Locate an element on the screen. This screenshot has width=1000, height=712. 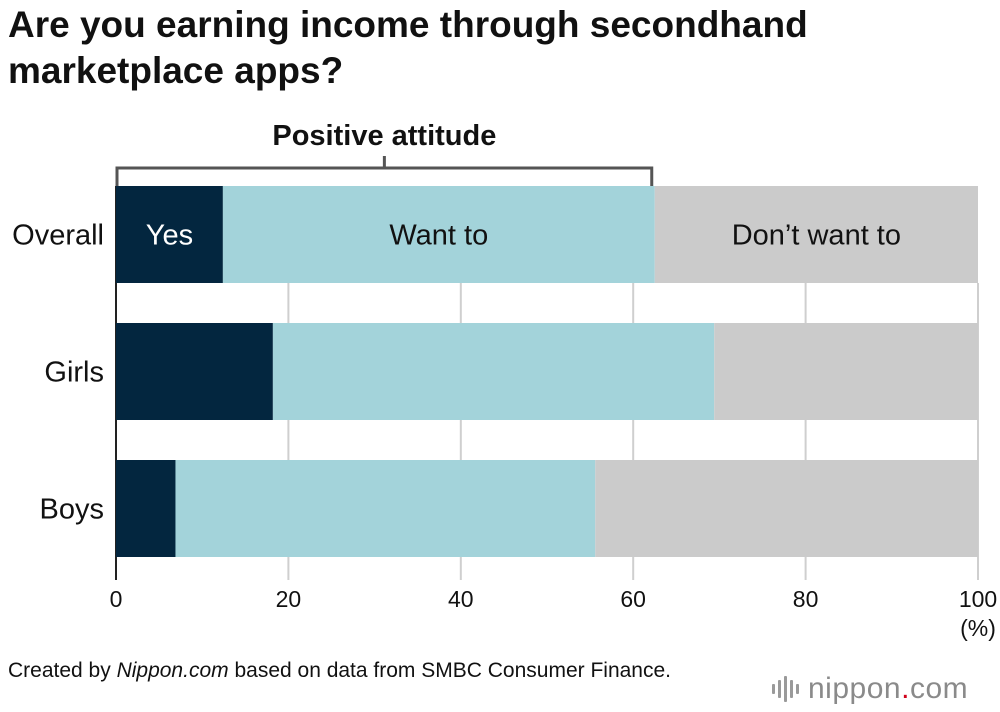
logo-bars-icon is located at coordinates (787, 689).